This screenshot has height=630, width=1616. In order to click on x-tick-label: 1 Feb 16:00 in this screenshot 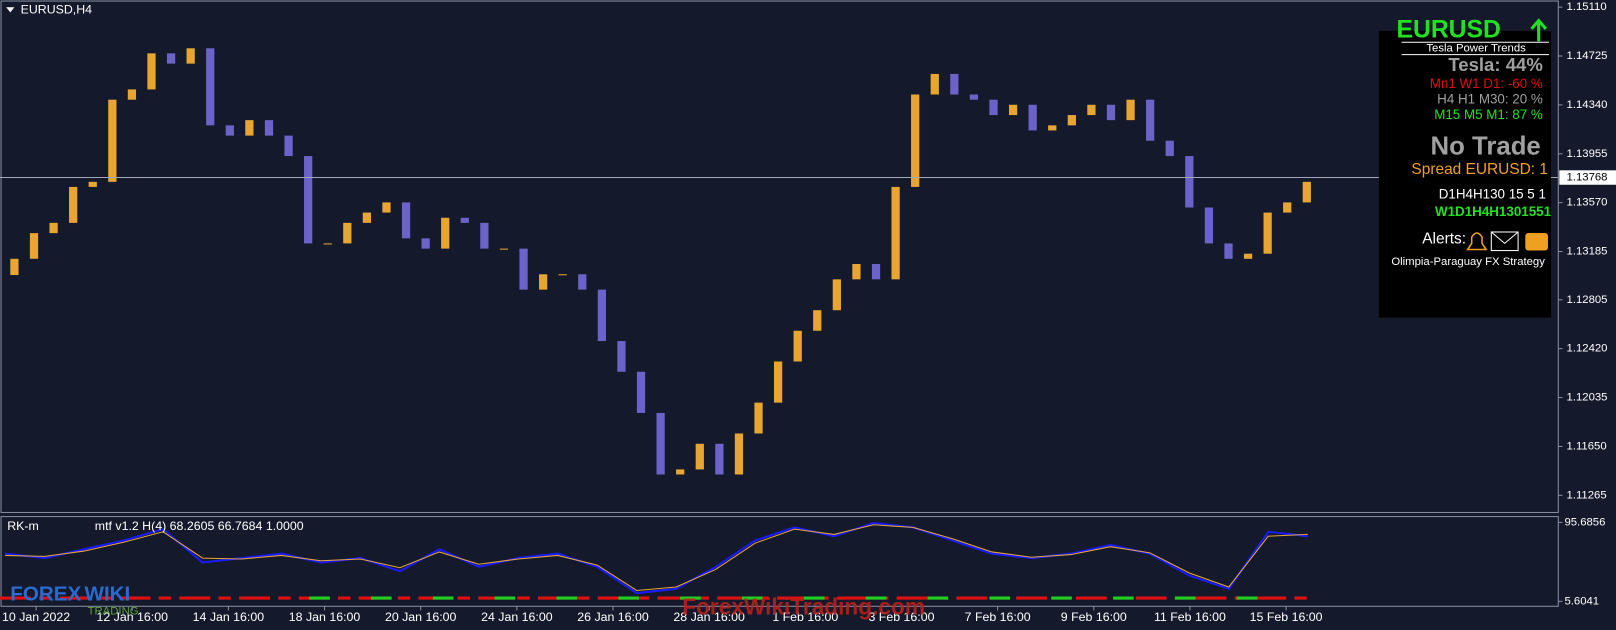, I will do `click(805, 617)`.